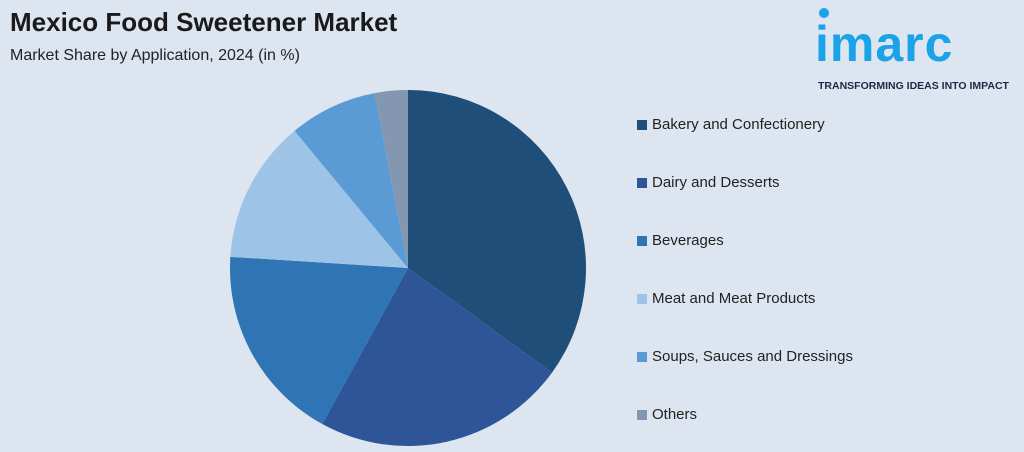 The image size is (1024, 452). Describe the element at coordinates (733, 298) in the screenshot. I see `legend-label: Meat and Meat Products` at that location.